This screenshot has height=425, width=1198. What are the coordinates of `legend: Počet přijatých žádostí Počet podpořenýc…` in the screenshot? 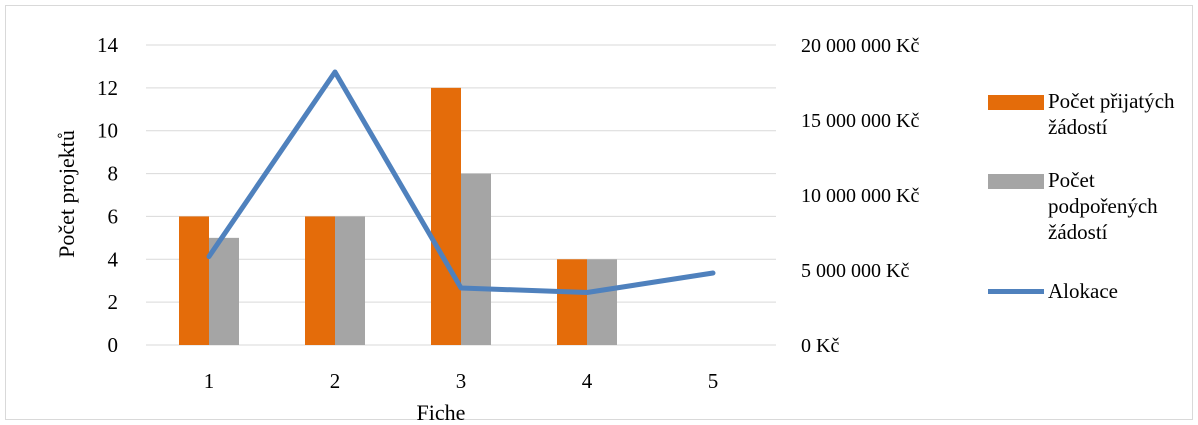 It's located at (1090, 160).